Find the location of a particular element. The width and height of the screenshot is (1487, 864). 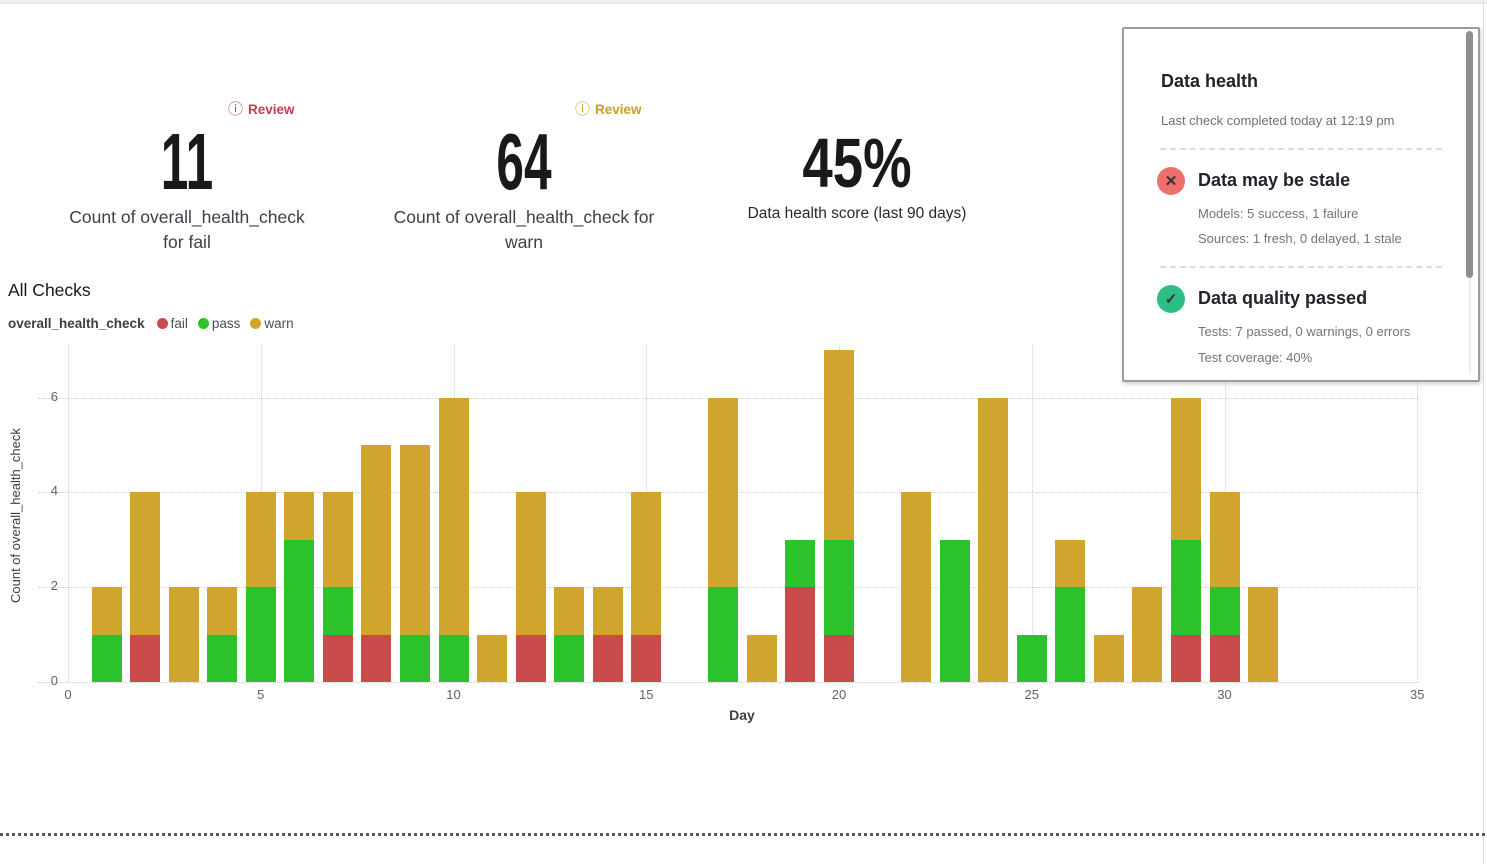

bar-day-18-warn is located at coordinates (761, 658).